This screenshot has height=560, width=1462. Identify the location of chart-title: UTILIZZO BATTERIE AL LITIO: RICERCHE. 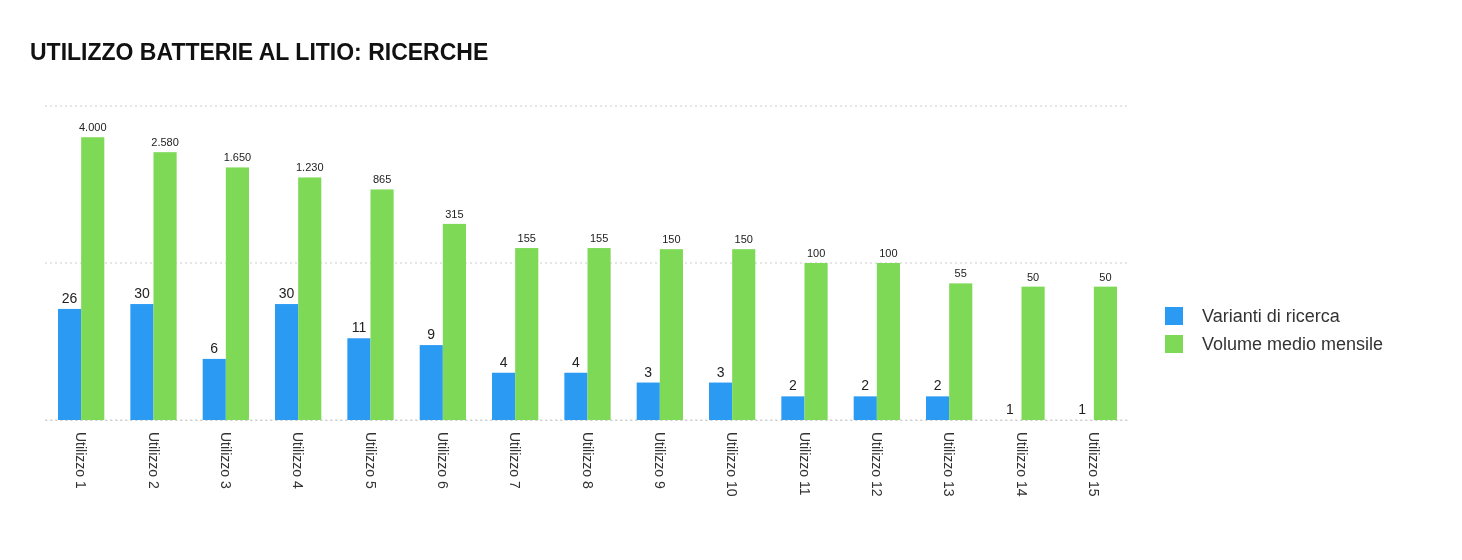
(259, 52).